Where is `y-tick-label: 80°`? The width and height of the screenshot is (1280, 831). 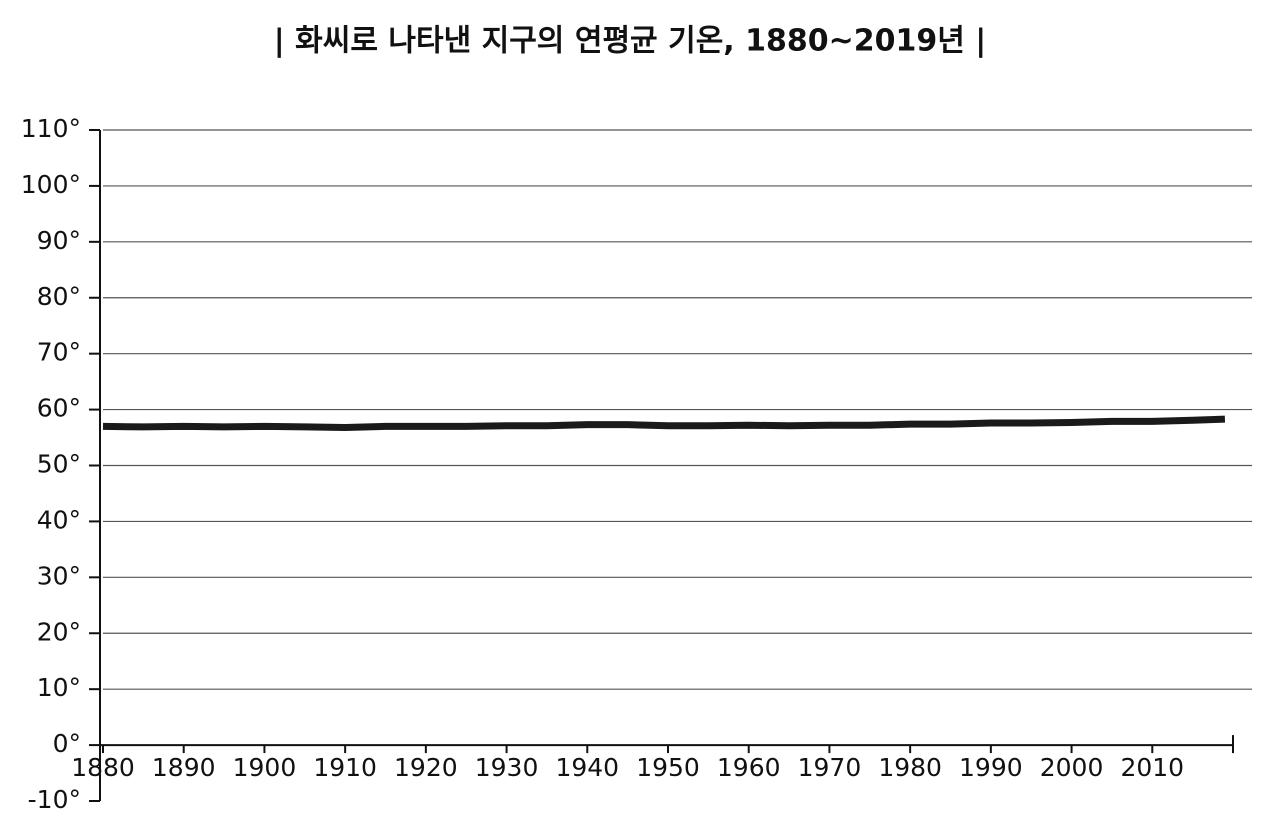 y-tick-label: 80° is located at coordinates (59, 296).